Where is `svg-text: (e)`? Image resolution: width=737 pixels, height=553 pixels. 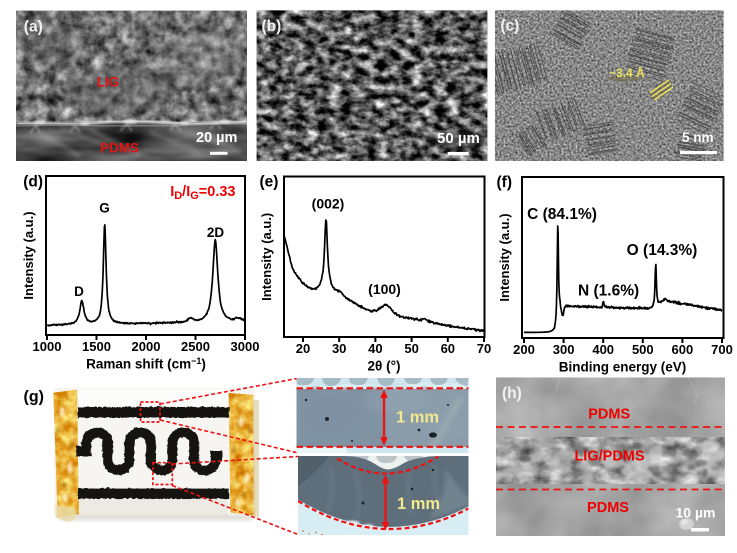
svg-text: (e) is located at coordinates (269, 182).